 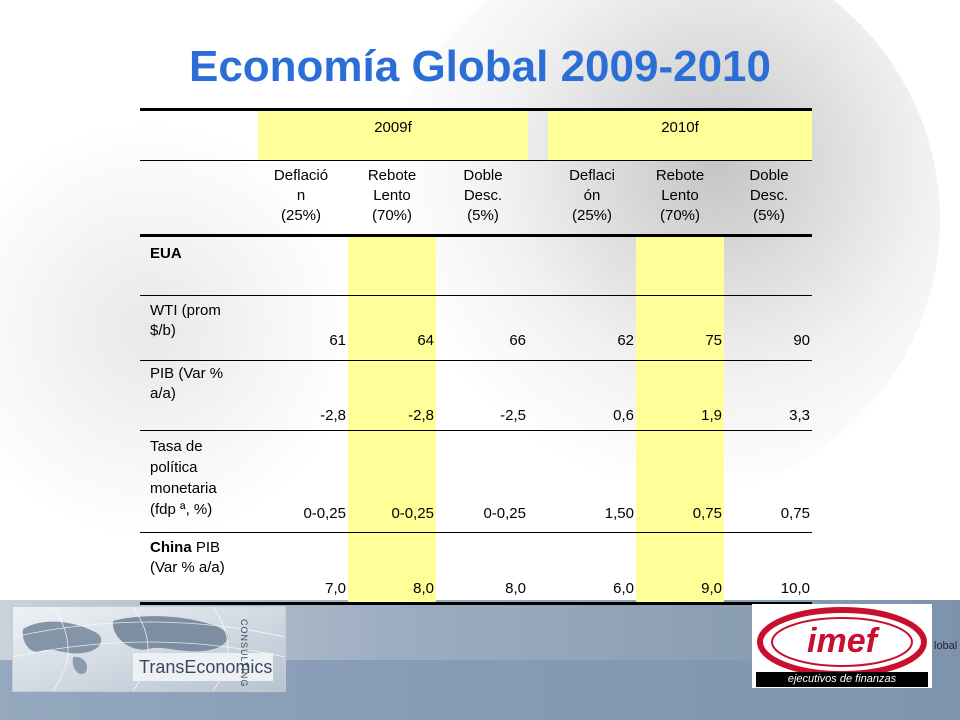 I want to click on table-cell: 3,3, so click(x=799, y=415).